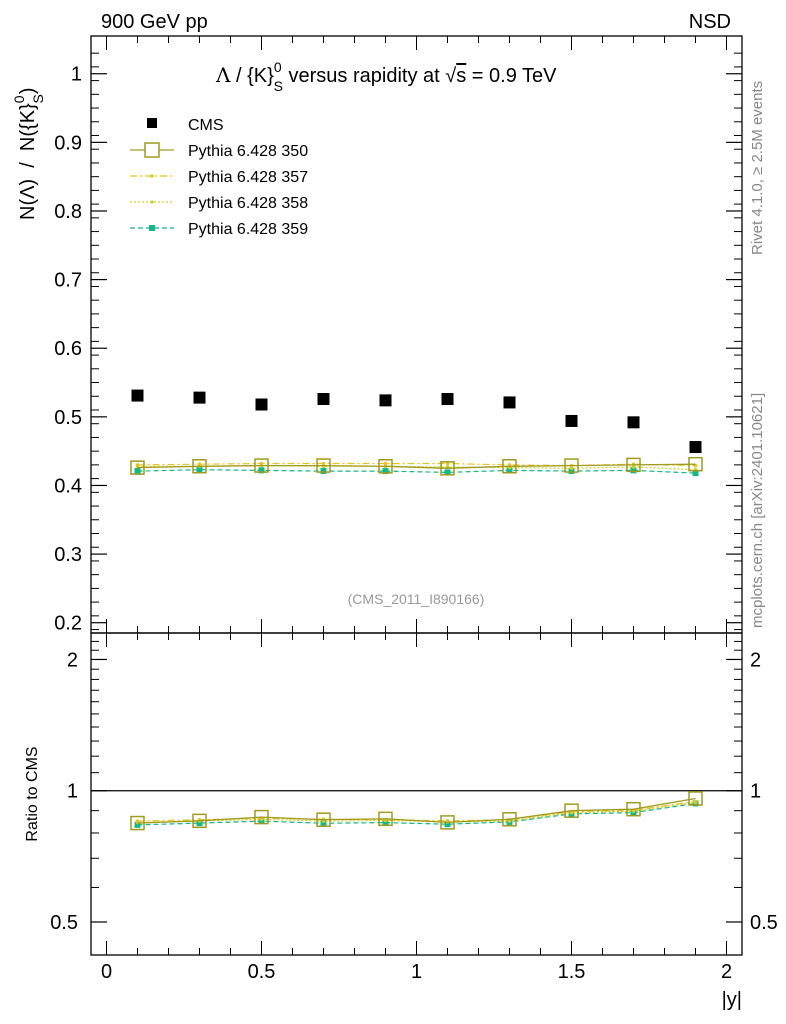 Image resolution: width=786 pixels, height=1024 pixels. What do you see at coordinates (450, 76) in the screenshot?
I see `title-sqrt: √` at bounding box center [450, 76].